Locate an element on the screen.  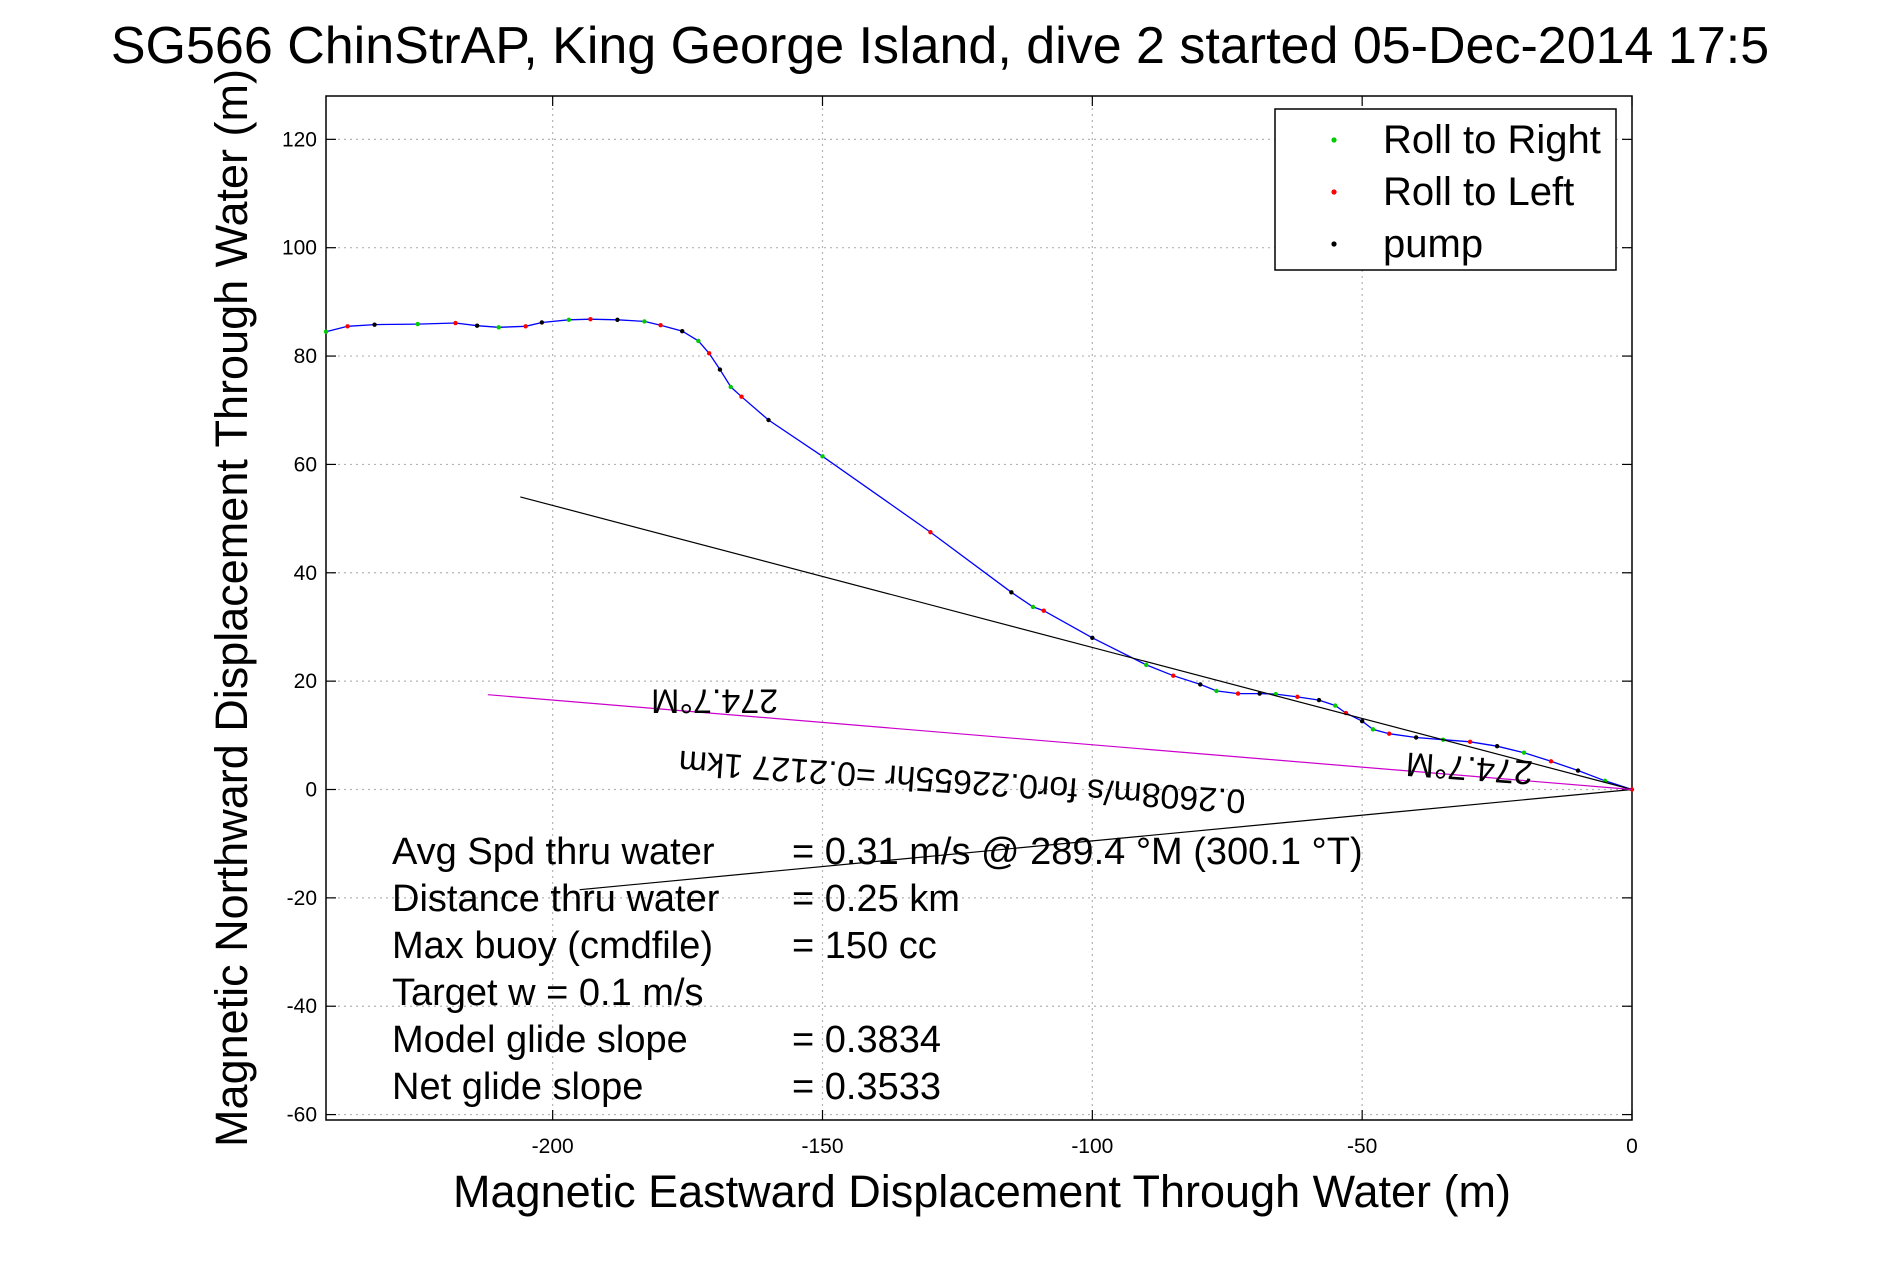
stat-label: Max buoy (cmdfile) is located at coordinates (552, 946).